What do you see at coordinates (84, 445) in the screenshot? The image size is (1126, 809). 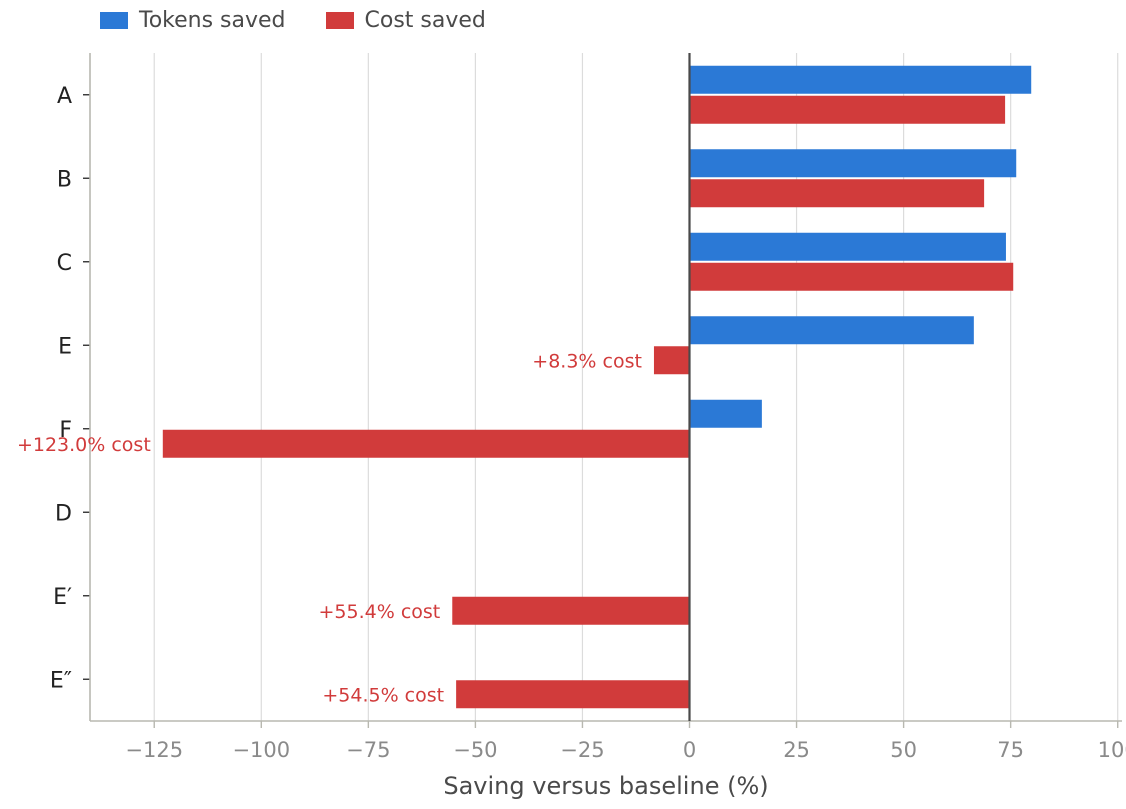 I see `bar-annotation: +123.0% cost` at bounding box center [84, 445].